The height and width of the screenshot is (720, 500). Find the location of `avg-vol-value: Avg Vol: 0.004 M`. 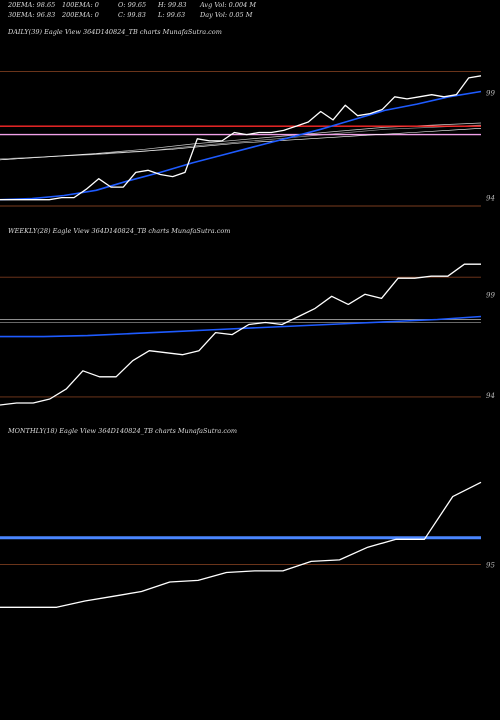

avg-vol-value: Avg Vol: 0.004 M is located at coordinates (228, 5).